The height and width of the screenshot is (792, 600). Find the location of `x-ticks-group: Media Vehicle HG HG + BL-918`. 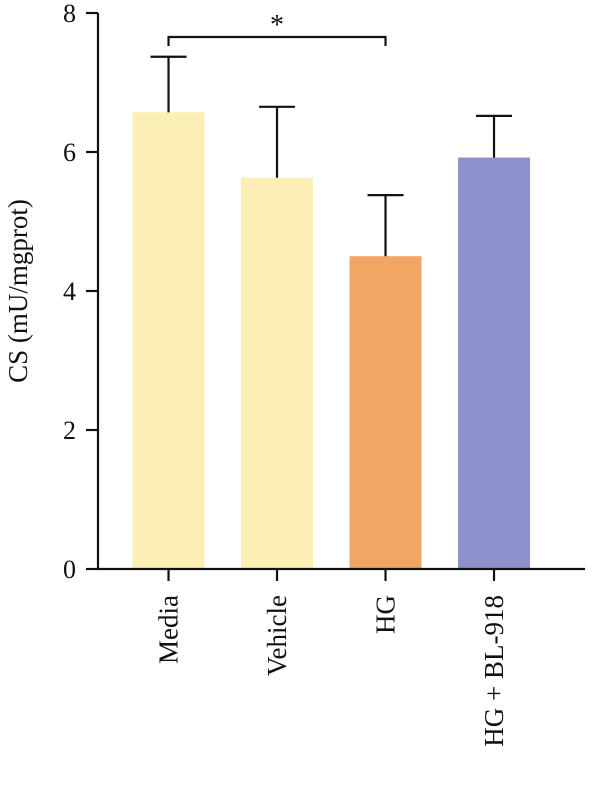

x-ticks-group: Media Vehicle HG HG + BL-918 is located at coordinates (331, 658).